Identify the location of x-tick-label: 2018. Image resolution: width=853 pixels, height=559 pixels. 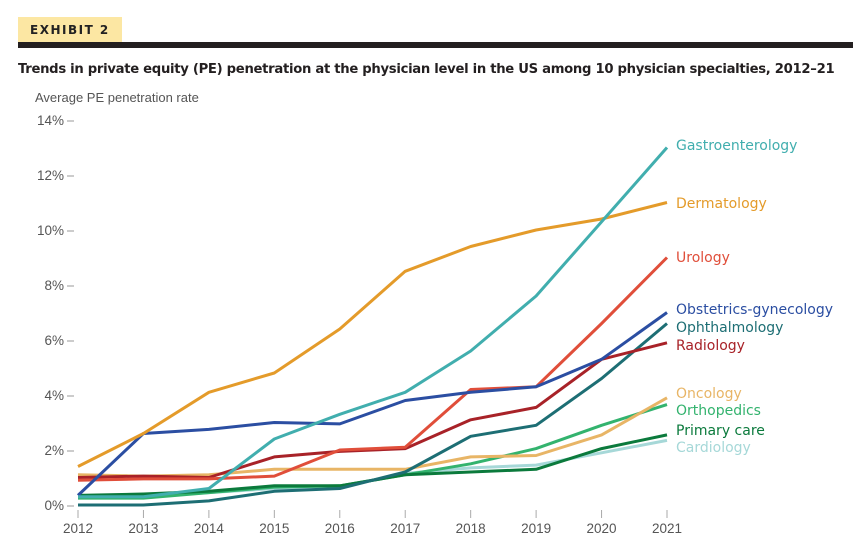
(471, 528).